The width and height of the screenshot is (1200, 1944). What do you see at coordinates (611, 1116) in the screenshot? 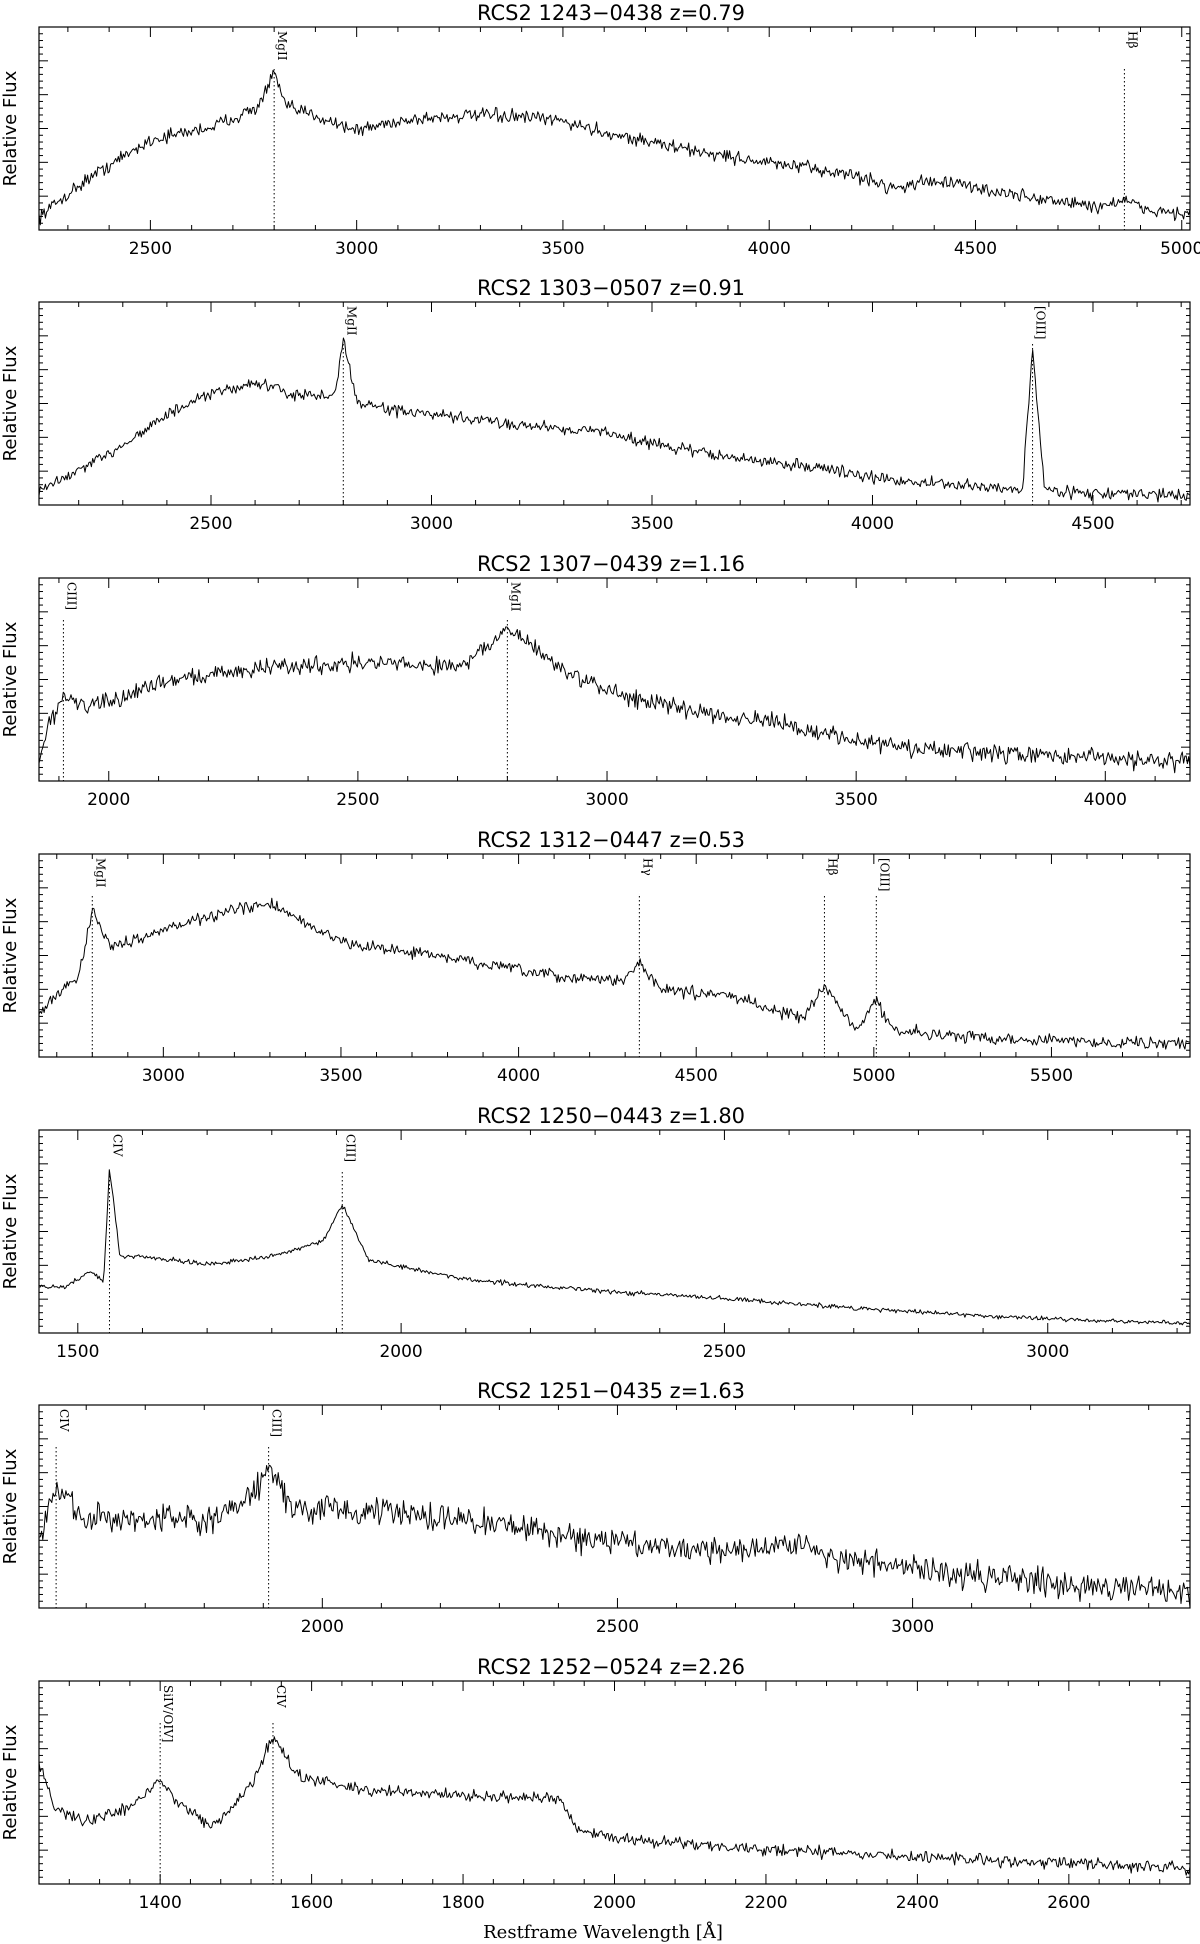
I see `panel-title: RCS2 1250−0443 z=1.80` at bounding box center [611, 1116].